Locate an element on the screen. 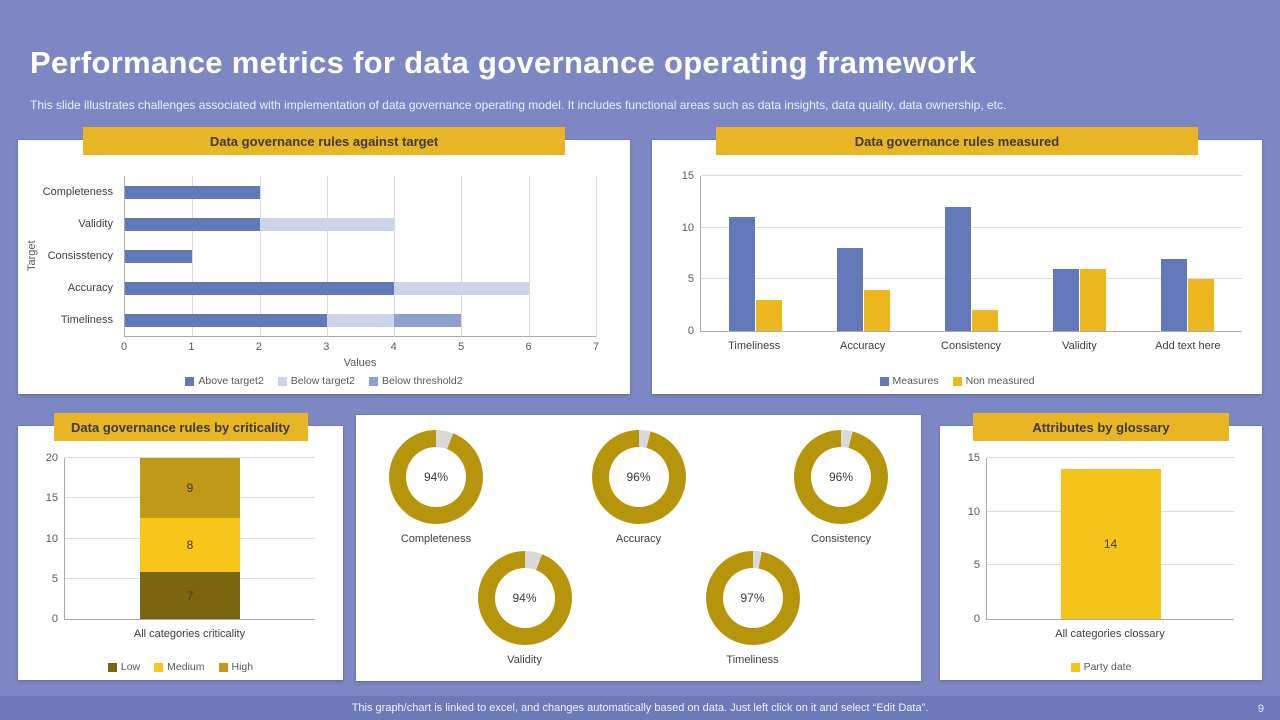  donut-item: 94% Completeness is located at coordinates (436, 487).